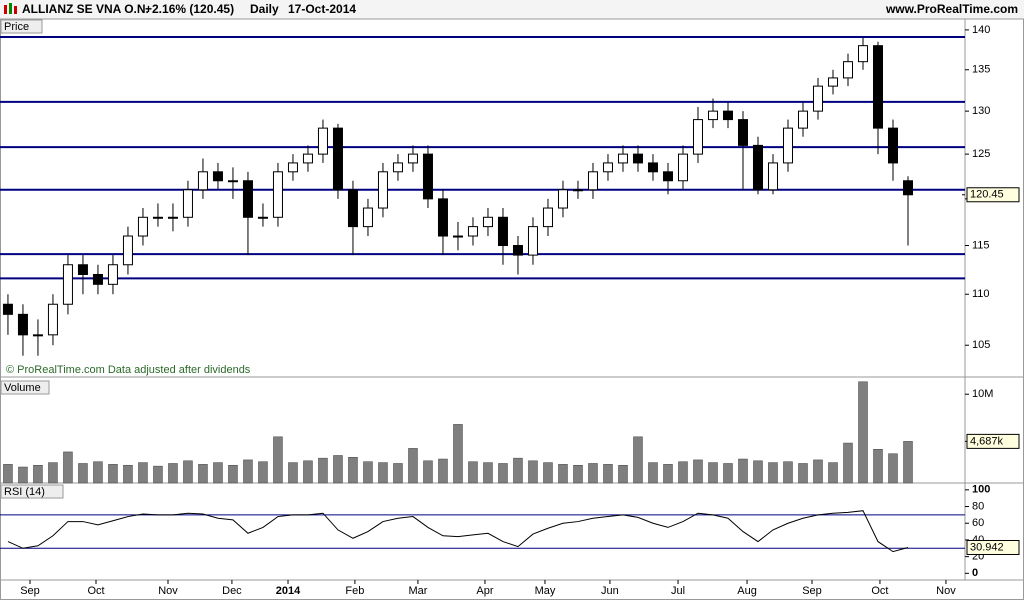 This screenshot has width=1024, height=600. What do you see at coordinates (678, 591) in the screenshot?
I see `x-tick-label: Jul` at bounding box center [678, 591].